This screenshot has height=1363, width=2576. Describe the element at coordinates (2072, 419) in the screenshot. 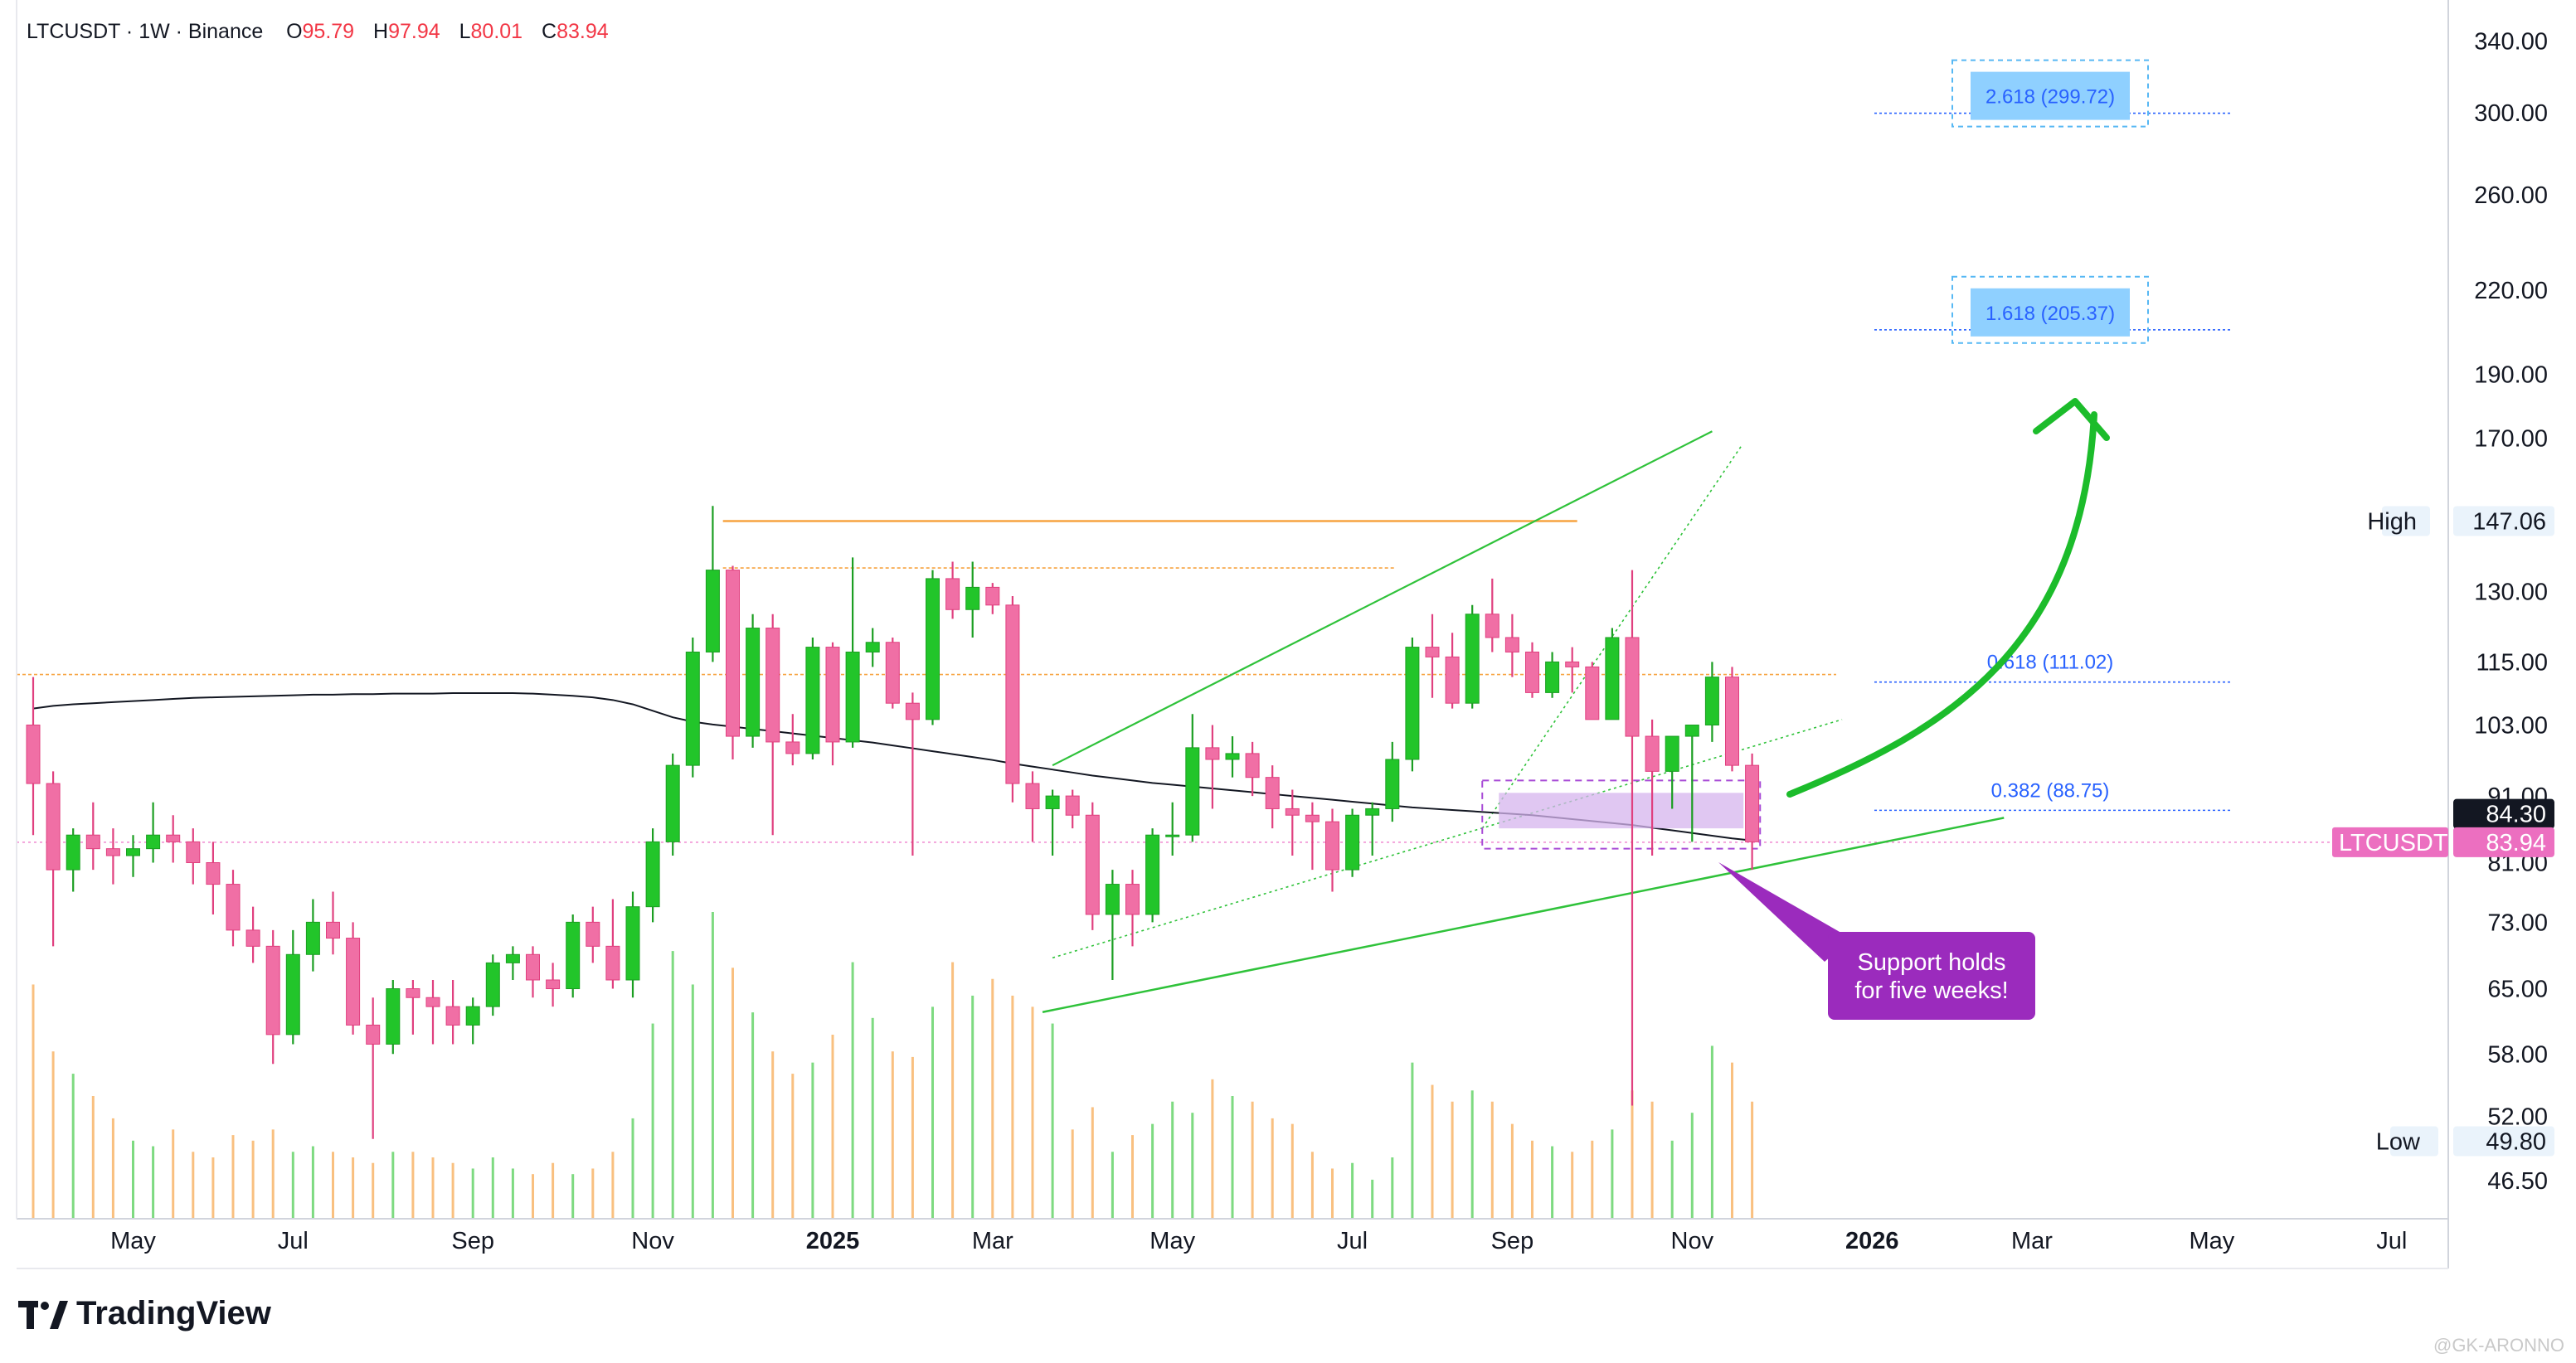

I see `projection-arrow-head` at that location.